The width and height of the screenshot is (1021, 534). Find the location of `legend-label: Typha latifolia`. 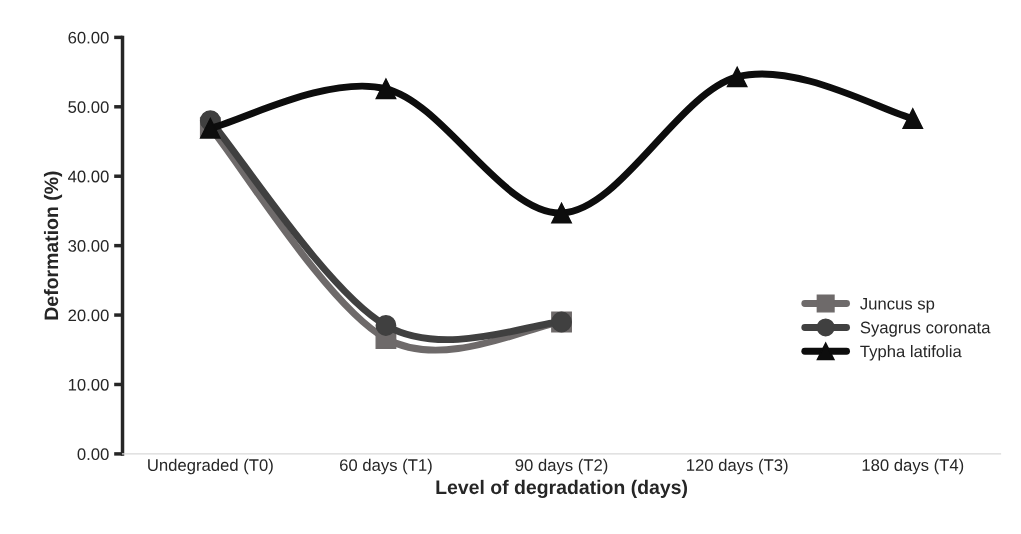

legend-label: Typha latifolia is located at coordinates (911, 353).